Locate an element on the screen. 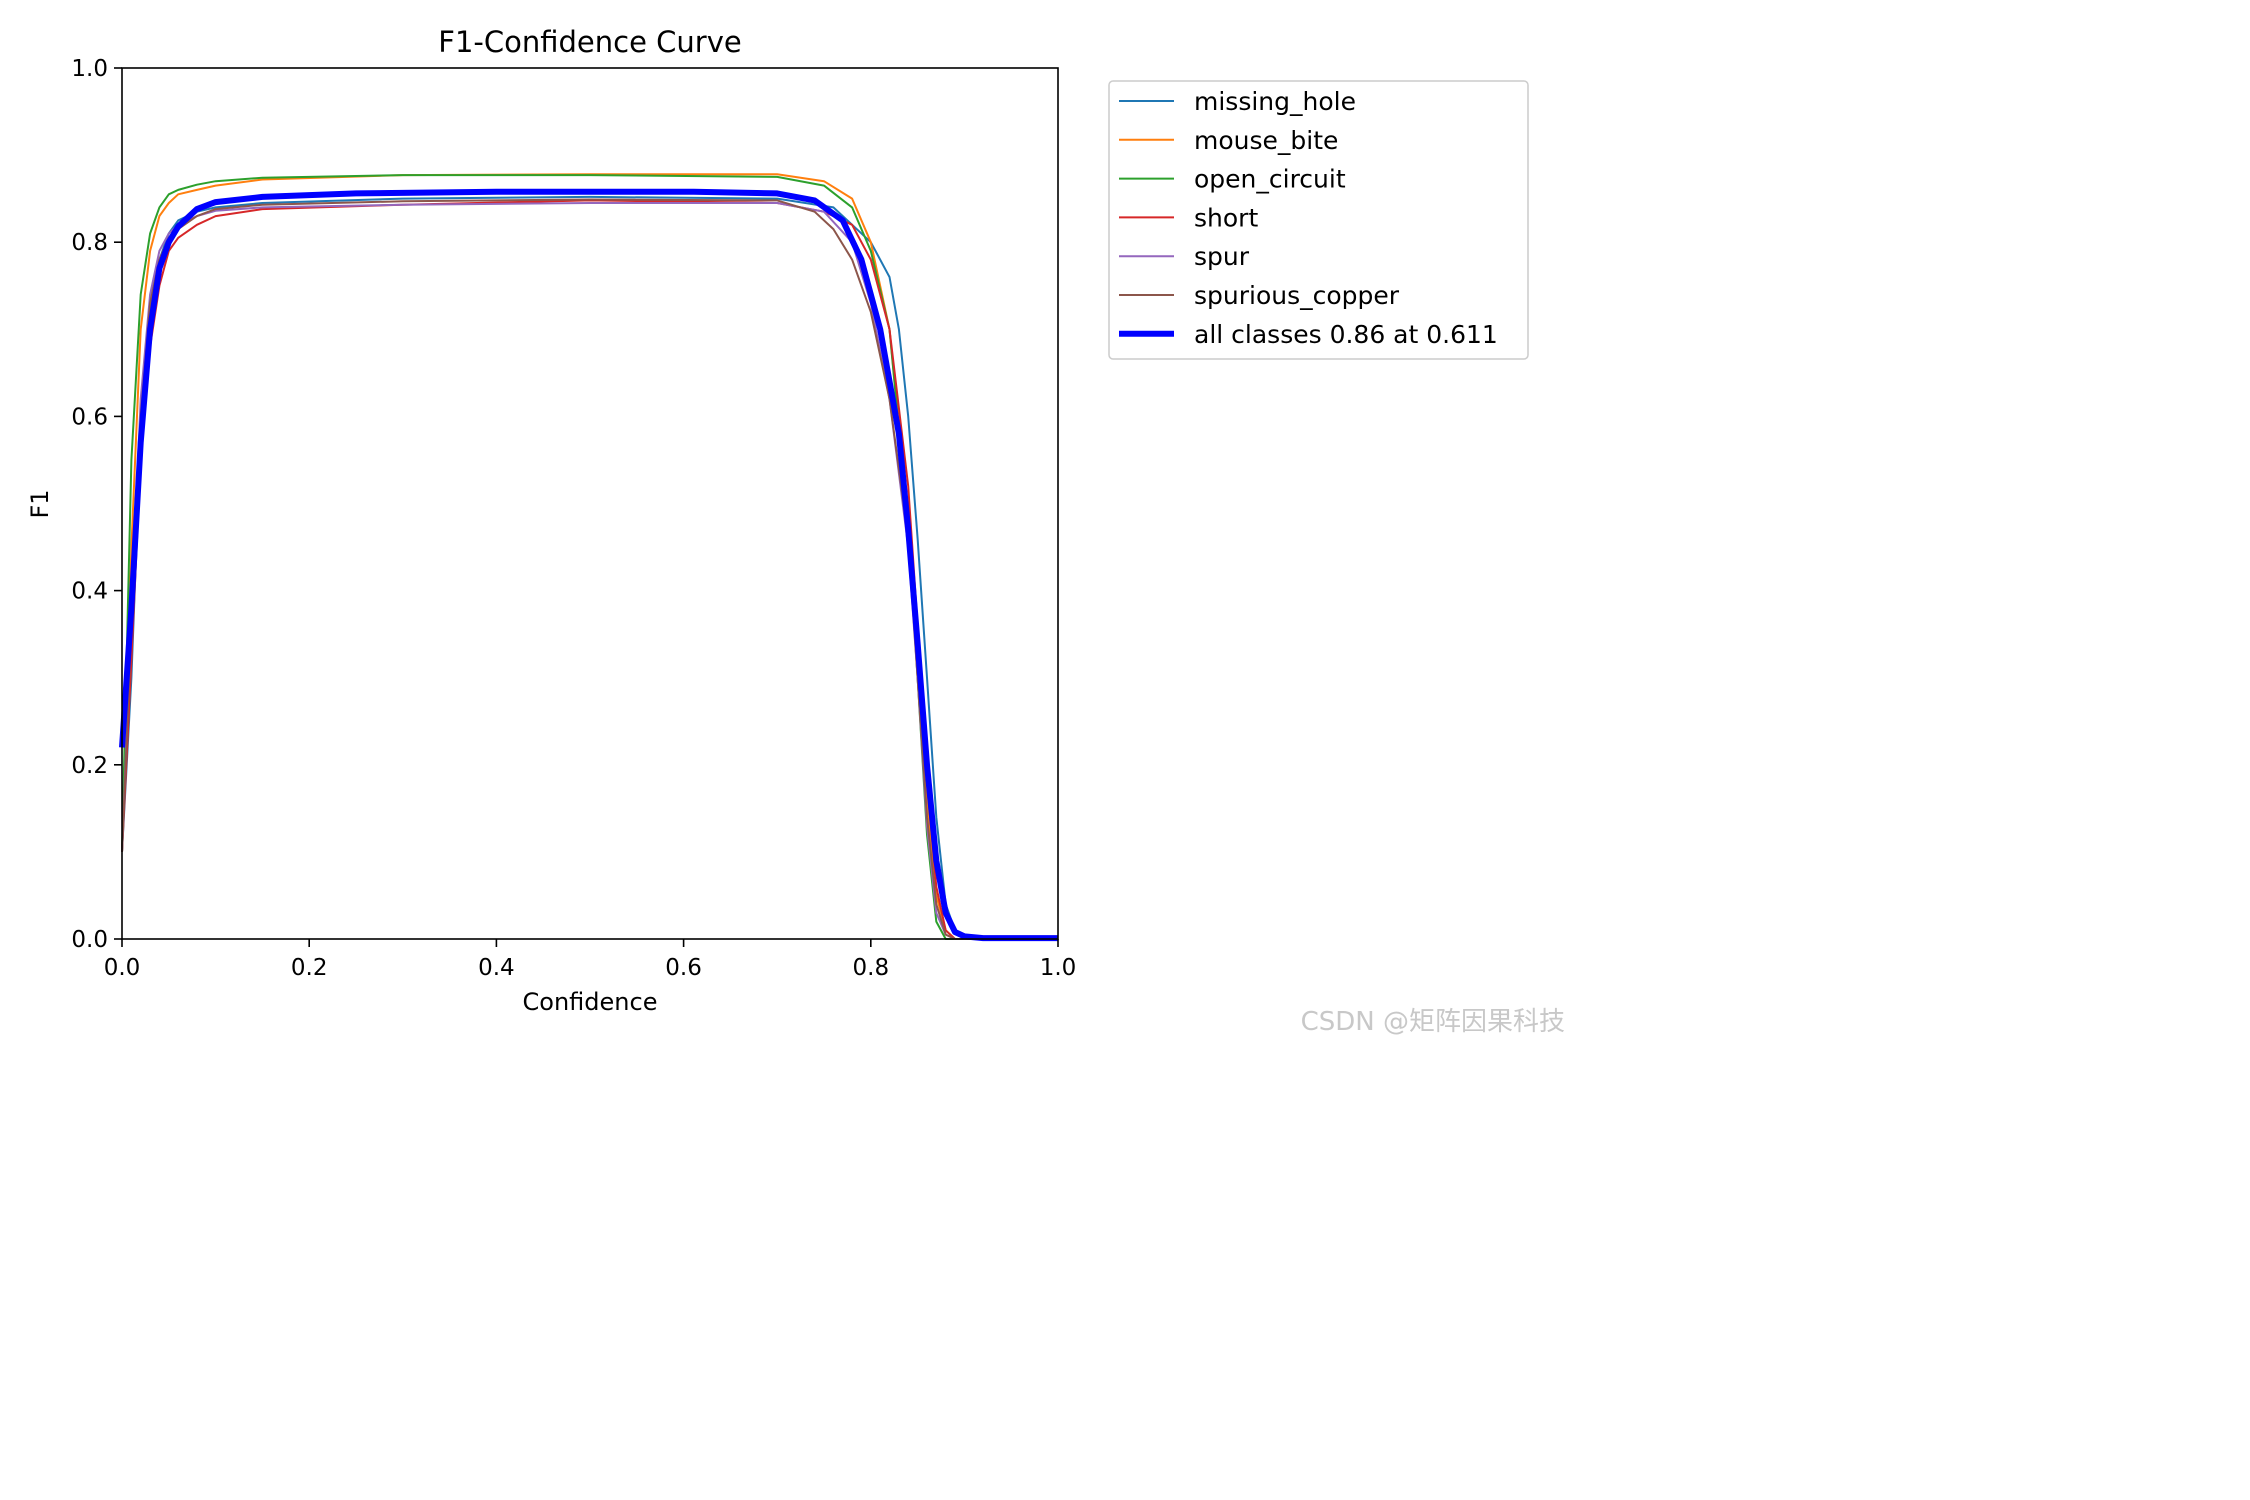  y-tick-label: 1.0 is located at coordinates (89, 69).